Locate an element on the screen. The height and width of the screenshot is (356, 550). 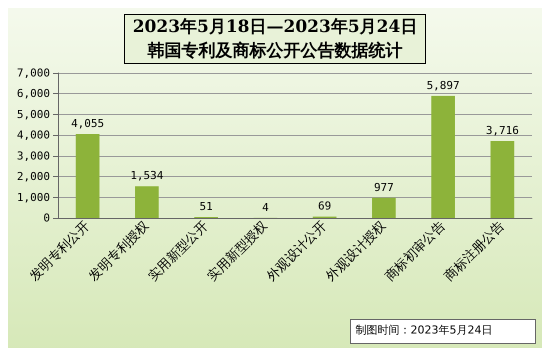
y-tick-label: 1,000 is located at coordinates (33, 197).